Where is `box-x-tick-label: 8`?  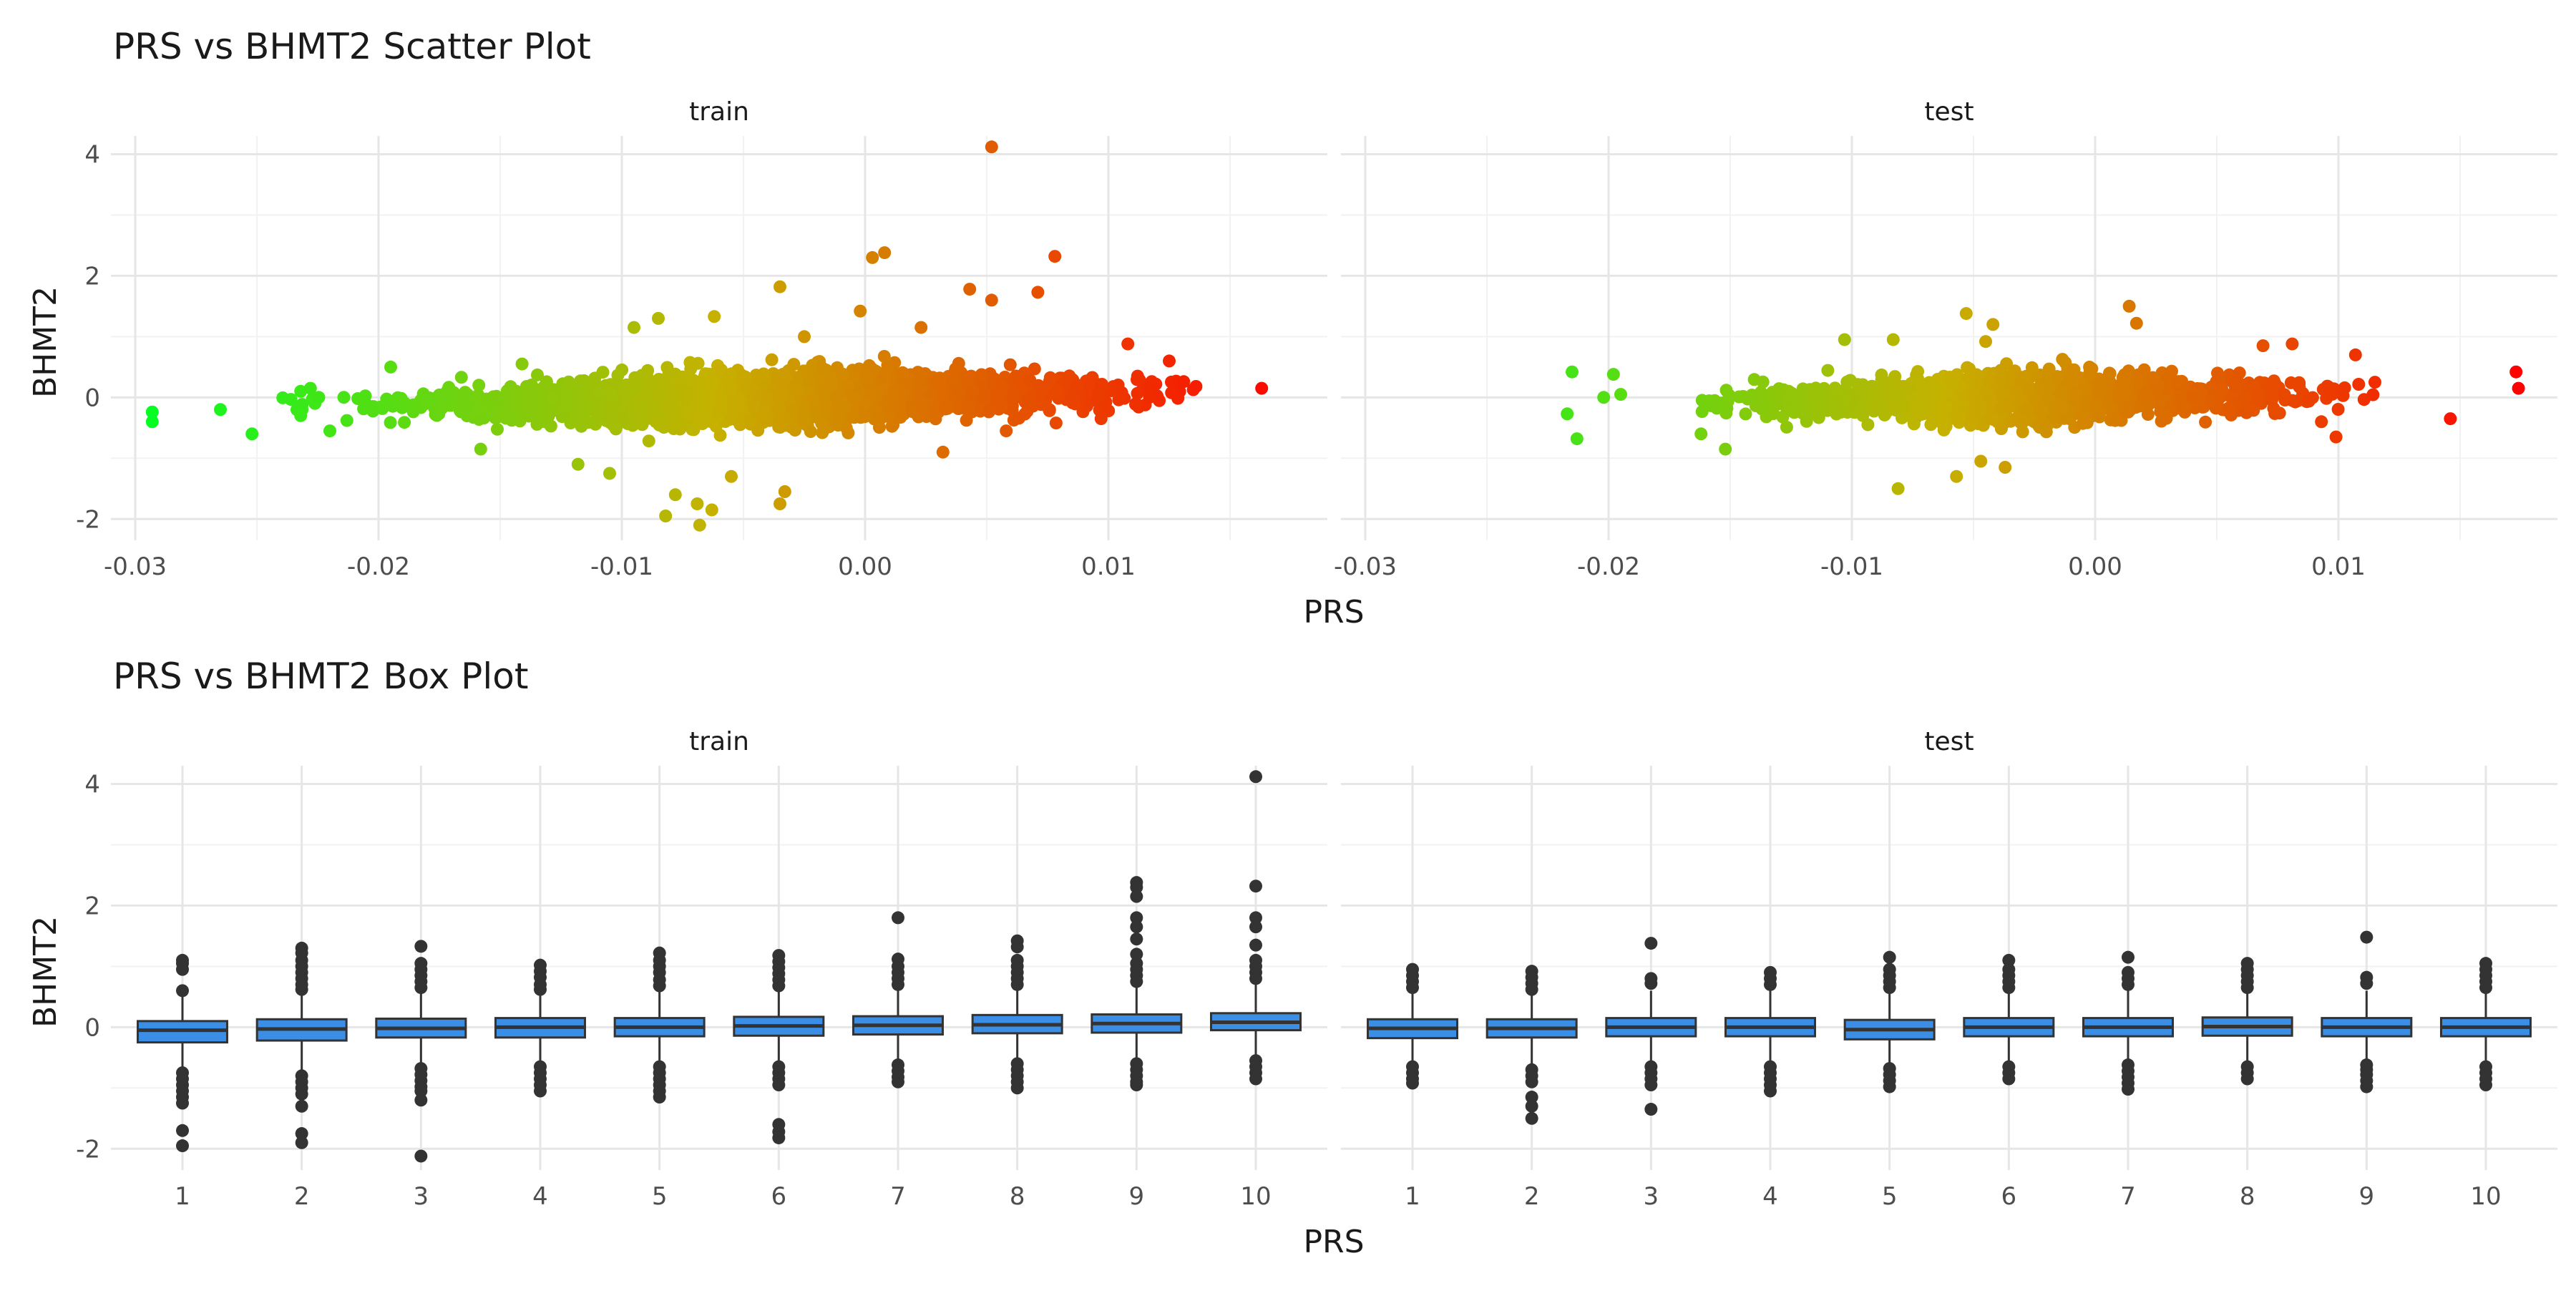 box-x-tick-label: 8 is located at coordinates (2247, 1196).